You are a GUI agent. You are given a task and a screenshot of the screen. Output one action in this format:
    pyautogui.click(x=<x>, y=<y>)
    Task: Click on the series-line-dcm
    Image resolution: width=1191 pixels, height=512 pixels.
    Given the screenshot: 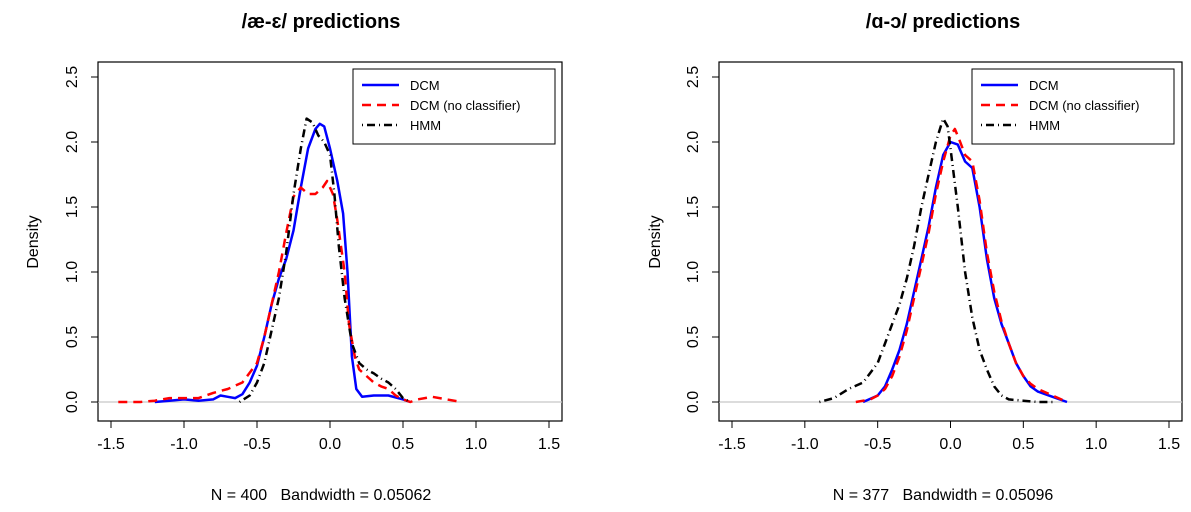 What is the action you would take?
    pyautogui.click(x=282, y=263)
    